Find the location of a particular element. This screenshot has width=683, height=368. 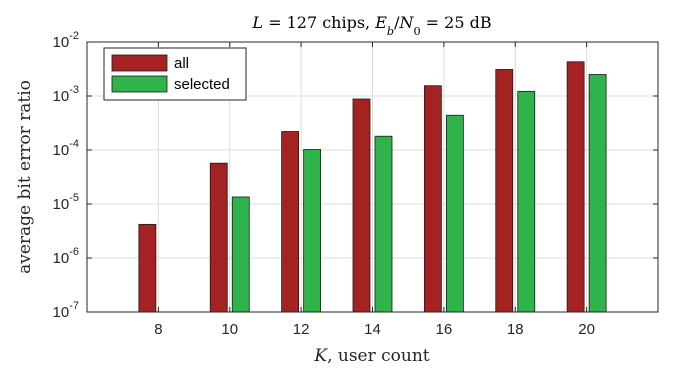

bar-all-k16 is located at coordinates (432, 199).